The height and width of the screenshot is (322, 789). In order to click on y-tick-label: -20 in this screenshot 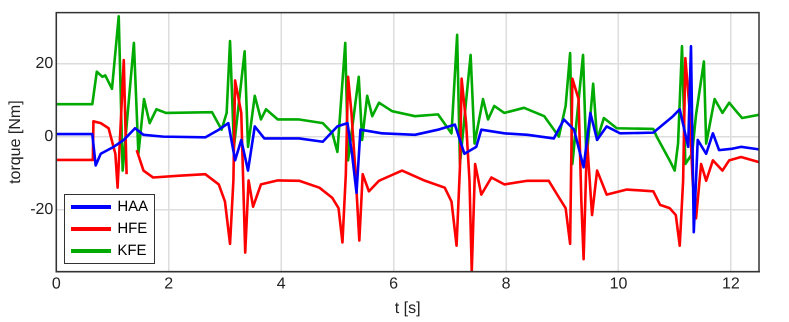, I will do `click(42, 209)`.